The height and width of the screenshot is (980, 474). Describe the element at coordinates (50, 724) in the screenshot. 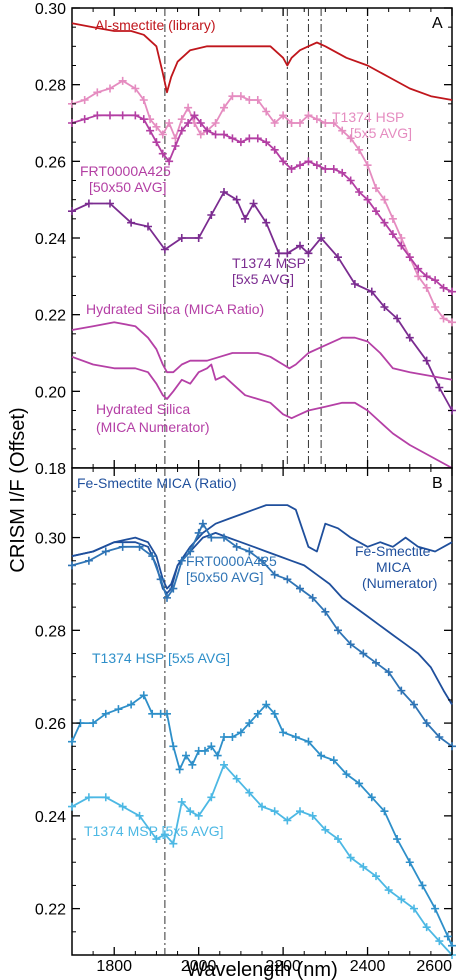

I see `panel-b-y-tick-label: 0.26` at that location.